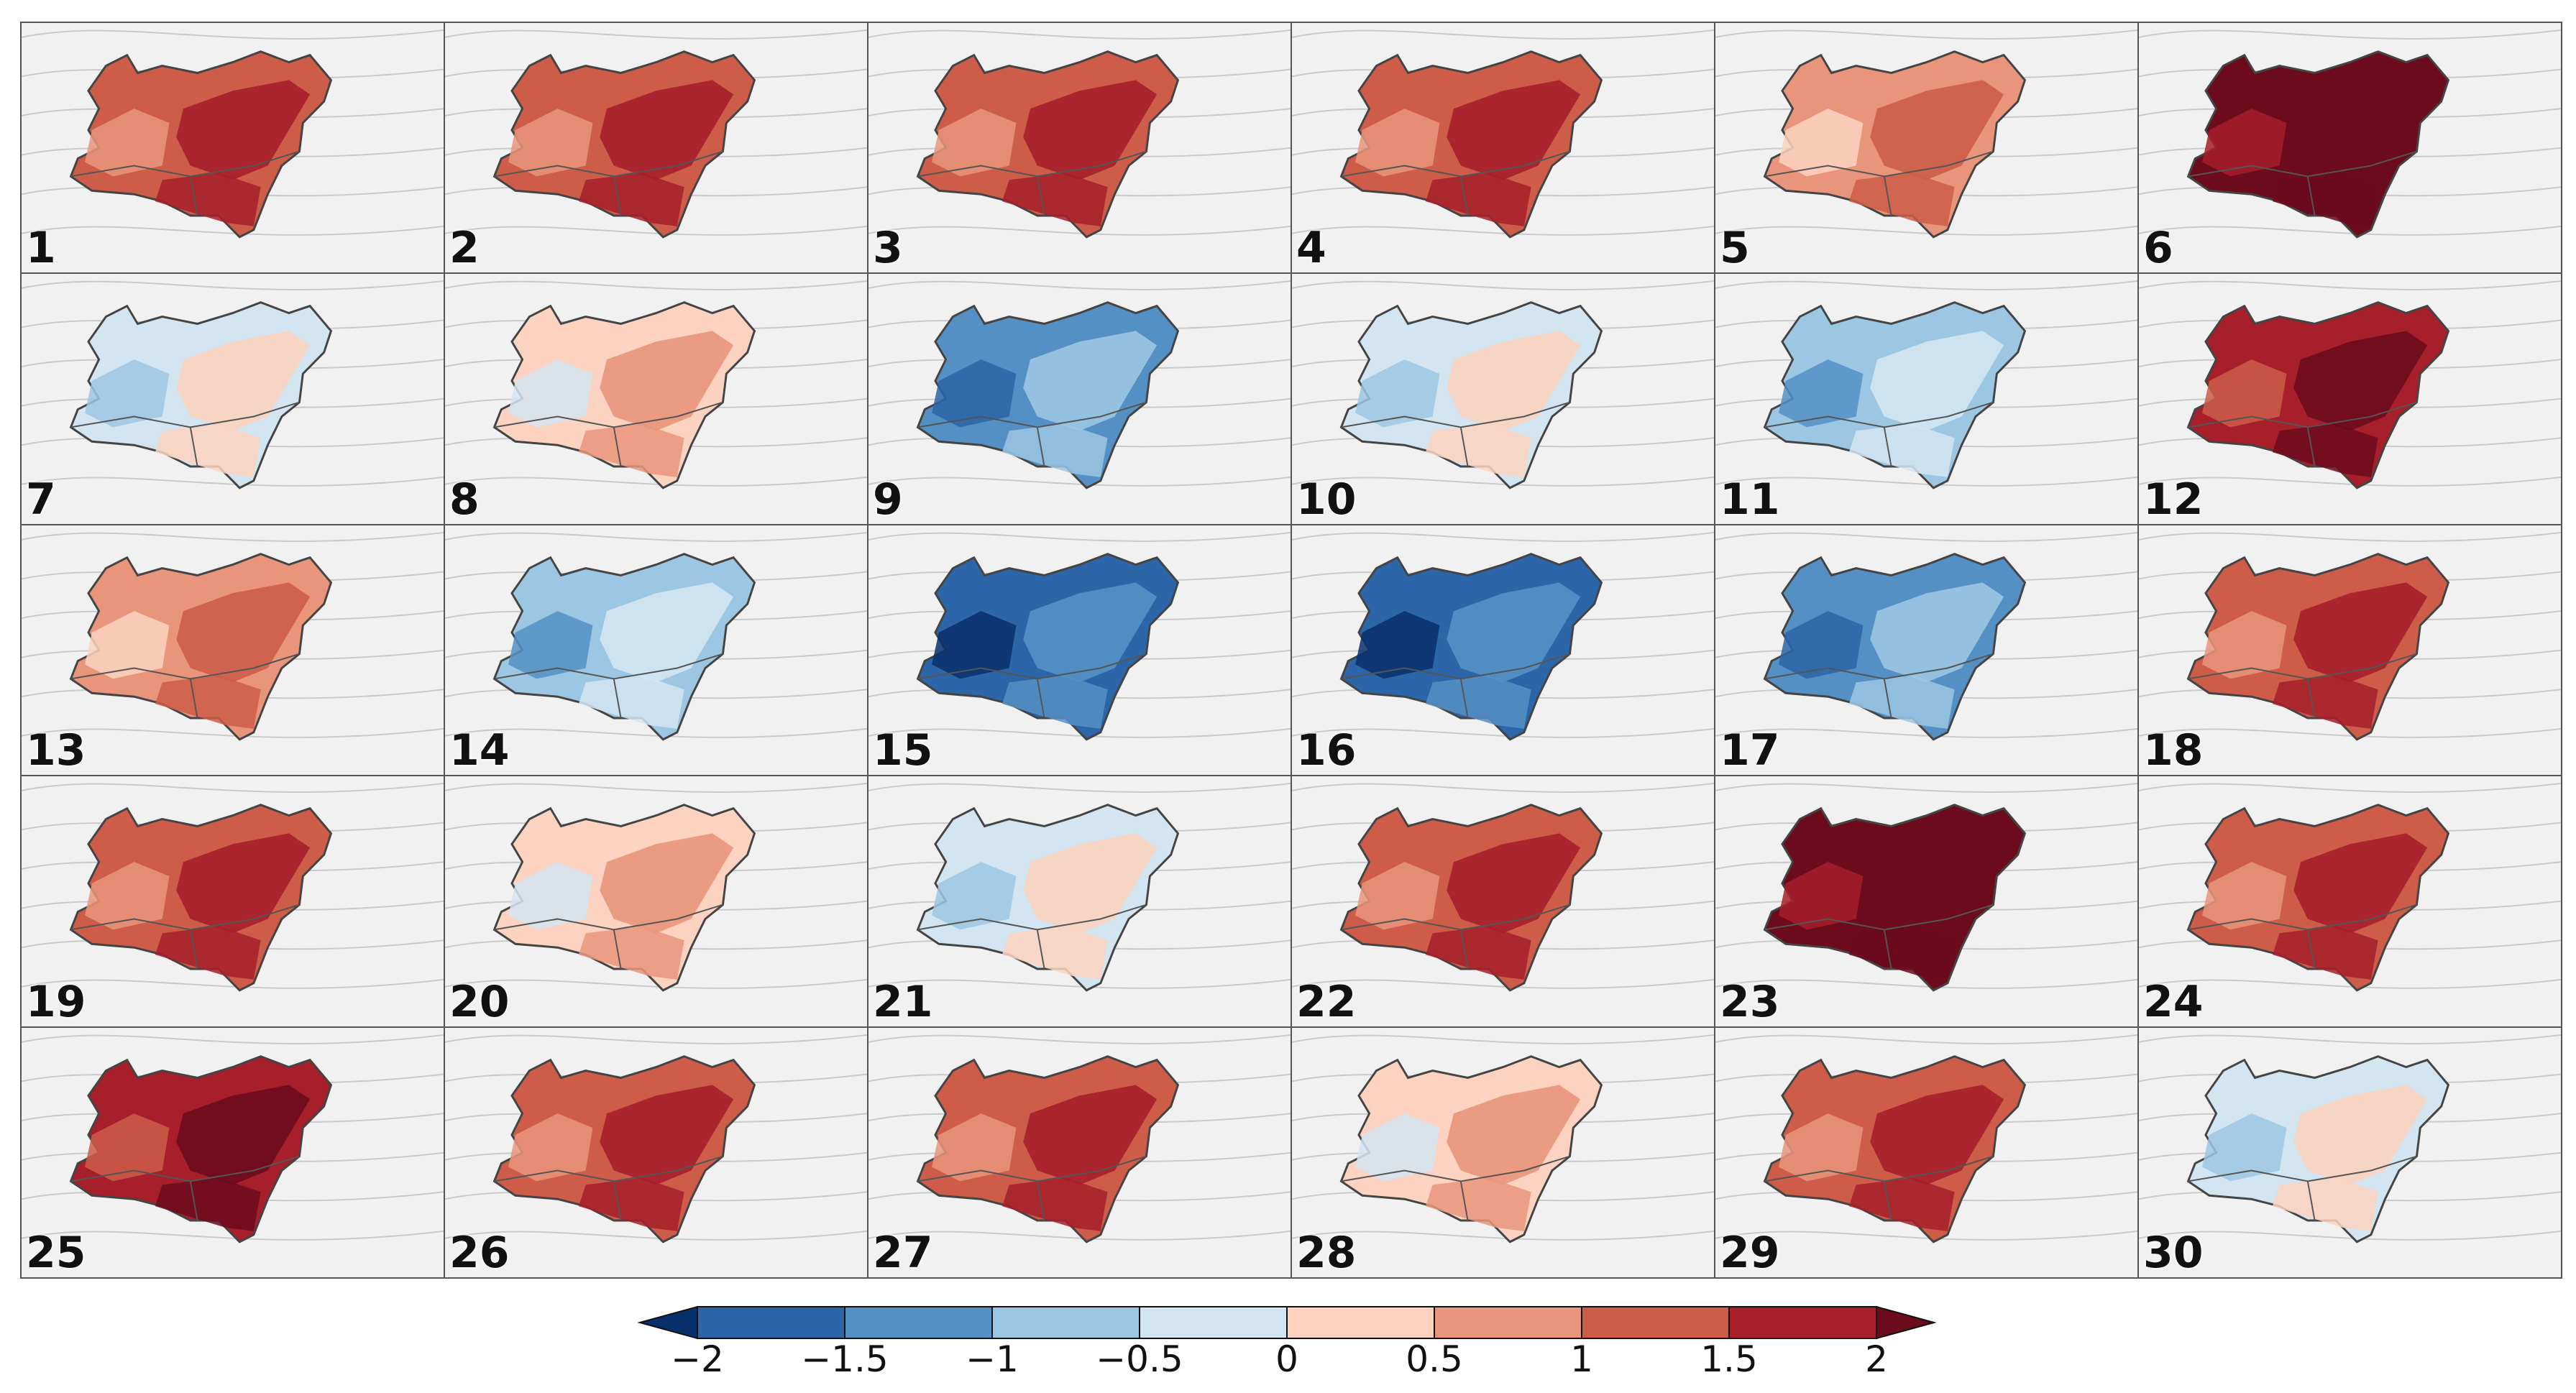  Describe the element at coordinates (464, 500) in the screenshot. I see `panel-number: 8` at that location.